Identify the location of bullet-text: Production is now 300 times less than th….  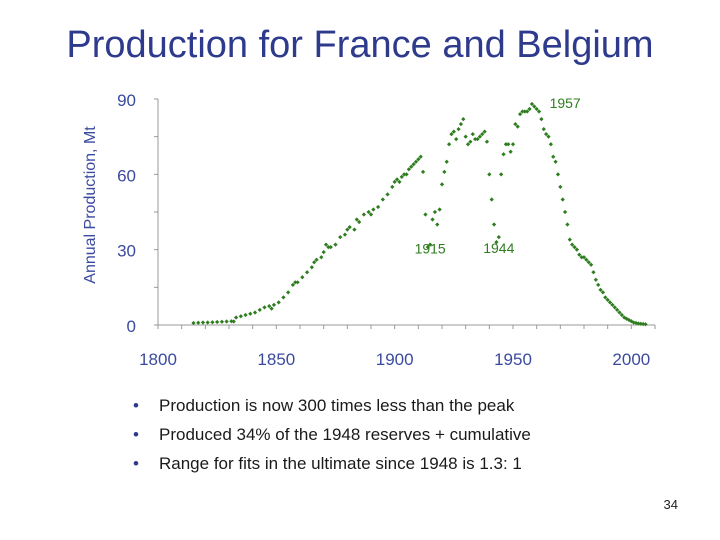
(337, 405).